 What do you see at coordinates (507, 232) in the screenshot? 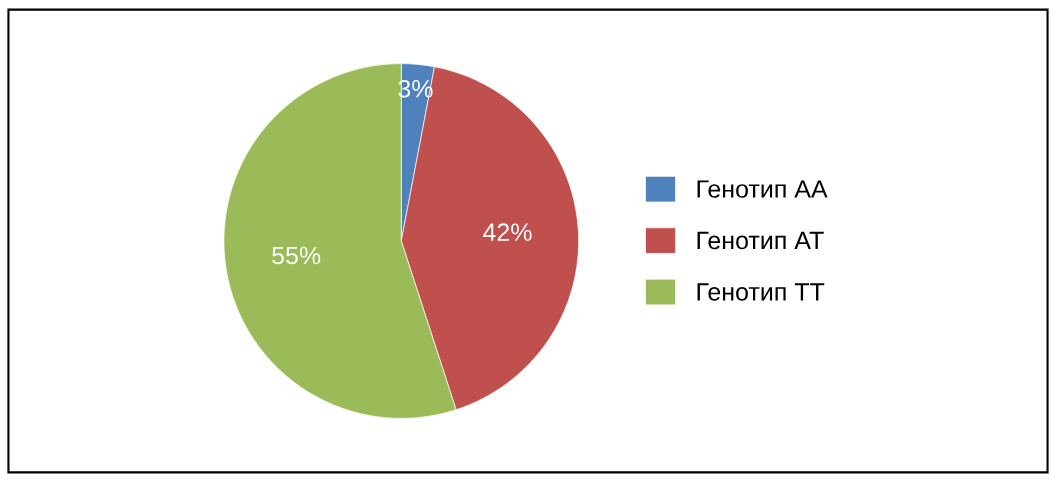
I see `data-label: 42%` at bounding box center [507, 232].